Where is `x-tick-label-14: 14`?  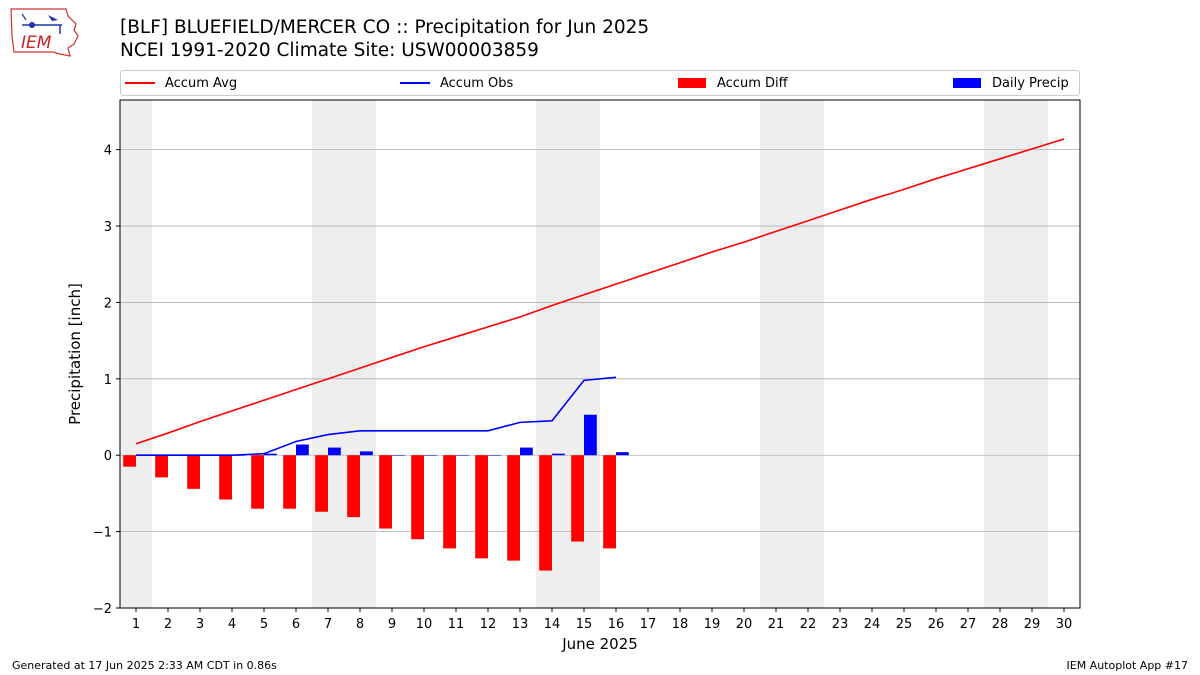
x-tick-label-14: 14 is located at coordinates (552, 624).